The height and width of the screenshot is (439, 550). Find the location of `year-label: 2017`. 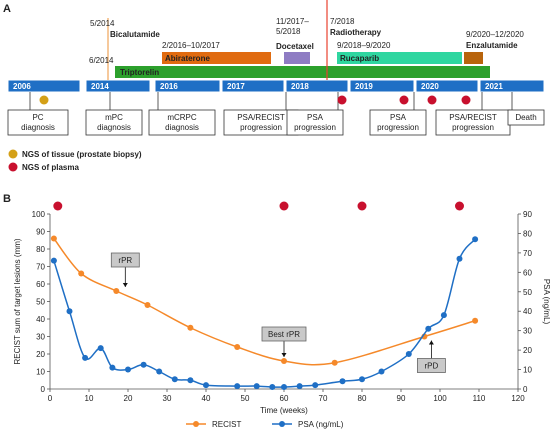

year-label: 2017 is located at coordinates (236, 86).